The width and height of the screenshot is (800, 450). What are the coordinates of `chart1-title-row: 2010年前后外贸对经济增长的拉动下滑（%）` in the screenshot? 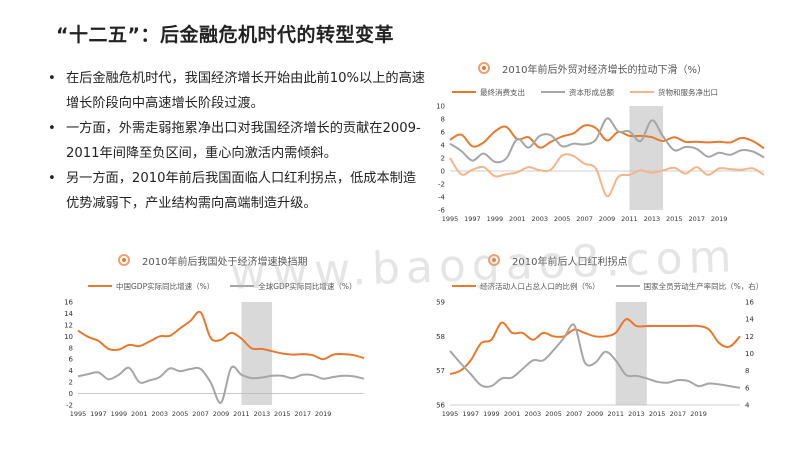 It's located at (592, 68).